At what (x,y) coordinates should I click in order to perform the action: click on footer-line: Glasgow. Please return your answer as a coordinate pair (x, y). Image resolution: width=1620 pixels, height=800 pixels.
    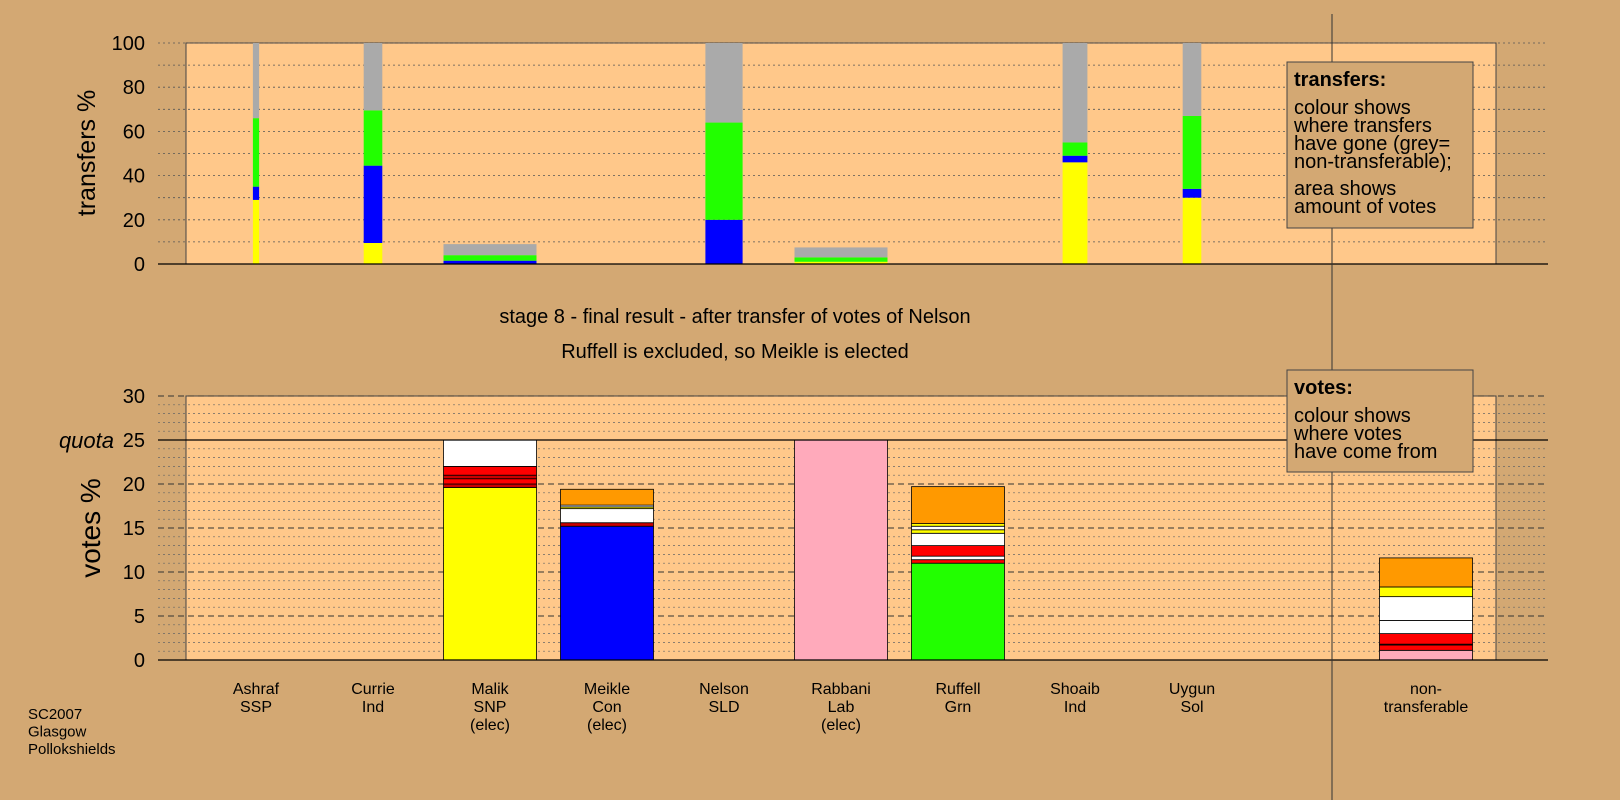
    Looking at the image, I should click on (57, 732).